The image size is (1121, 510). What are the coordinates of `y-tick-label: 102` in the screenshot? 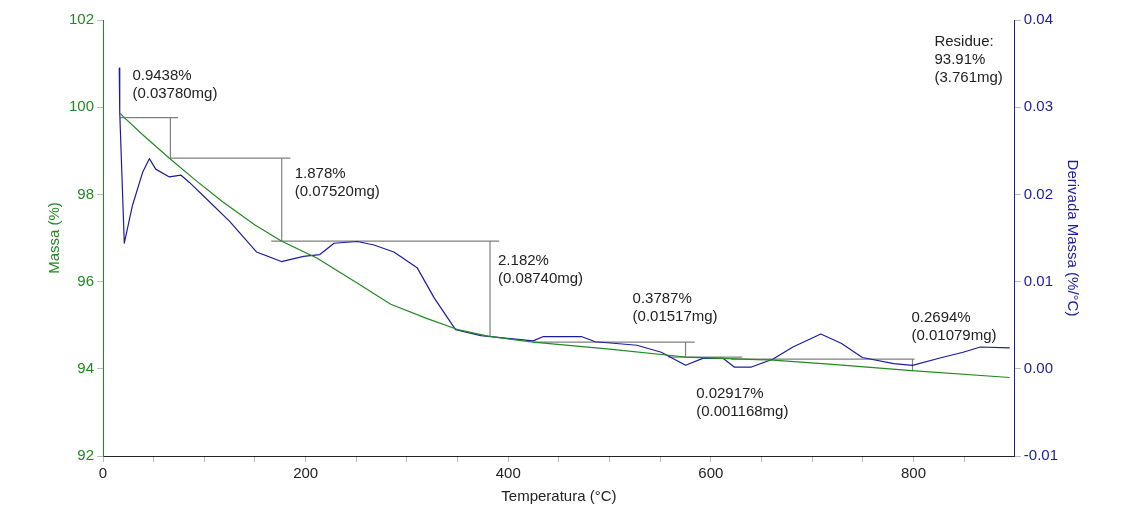 It's located at (82, 19).